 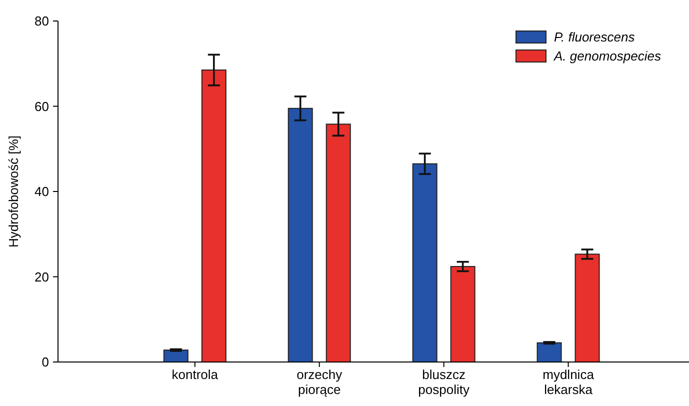 What do you see at coordinates (444, 382) in the screenshot?
I see `x-tick-label: bluszcz pospolity` at bounding box center [444, 382].